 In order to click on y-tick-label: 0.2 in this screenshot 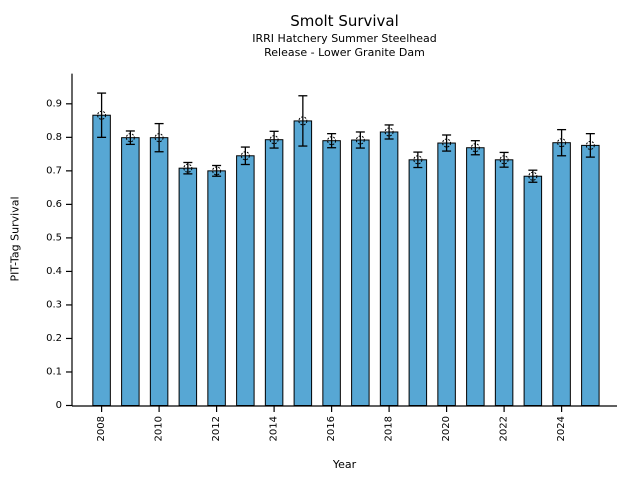, I will do `click(54, 338)`.